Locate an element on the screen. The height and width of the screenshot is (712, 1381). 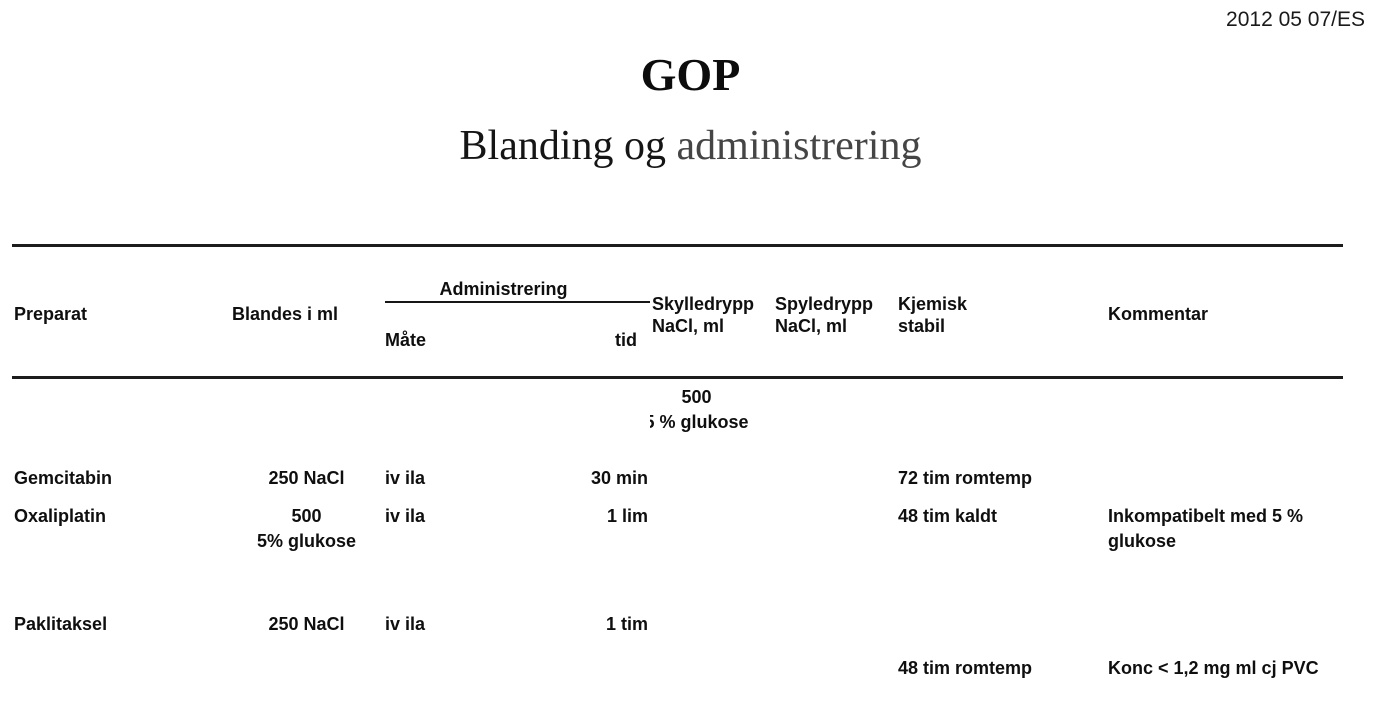
column-header-maate: Måte is located at coordinates (406, 340).